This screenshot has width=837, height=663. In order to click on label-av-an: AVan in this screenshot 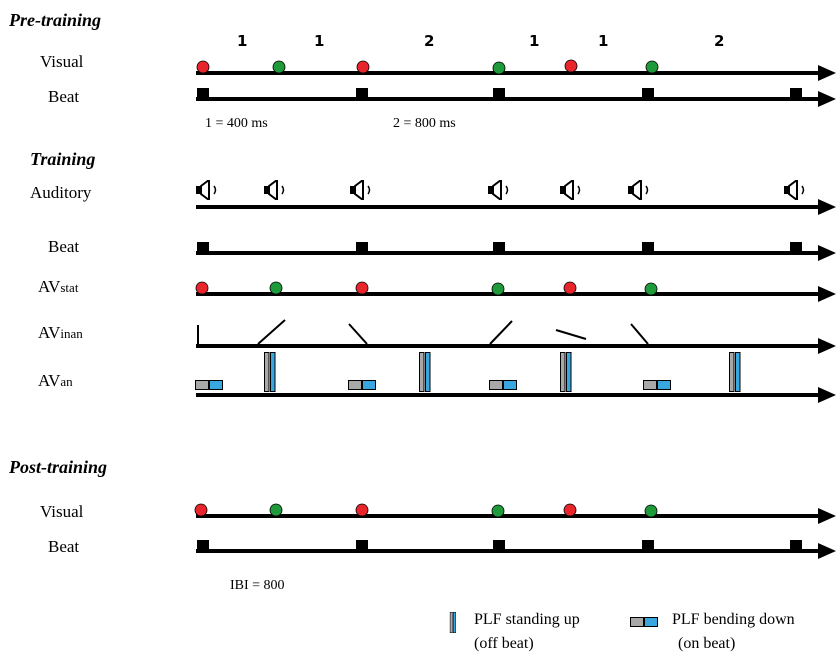, I will do `click(55, 381)`.